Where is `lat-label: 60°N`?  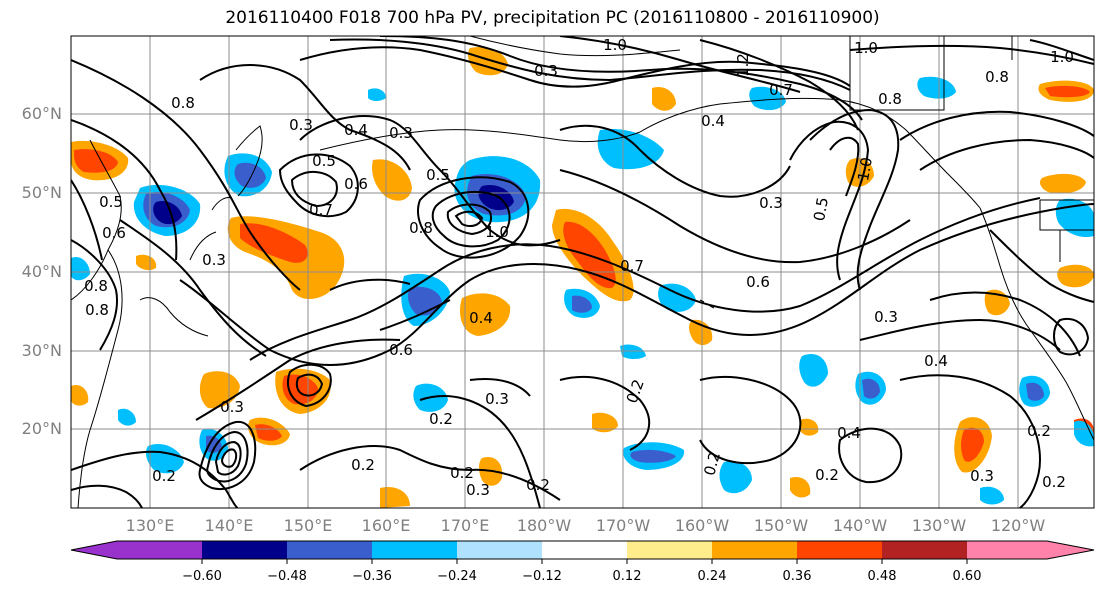
lat-label: 60°N is located at coordinates (41, 113).